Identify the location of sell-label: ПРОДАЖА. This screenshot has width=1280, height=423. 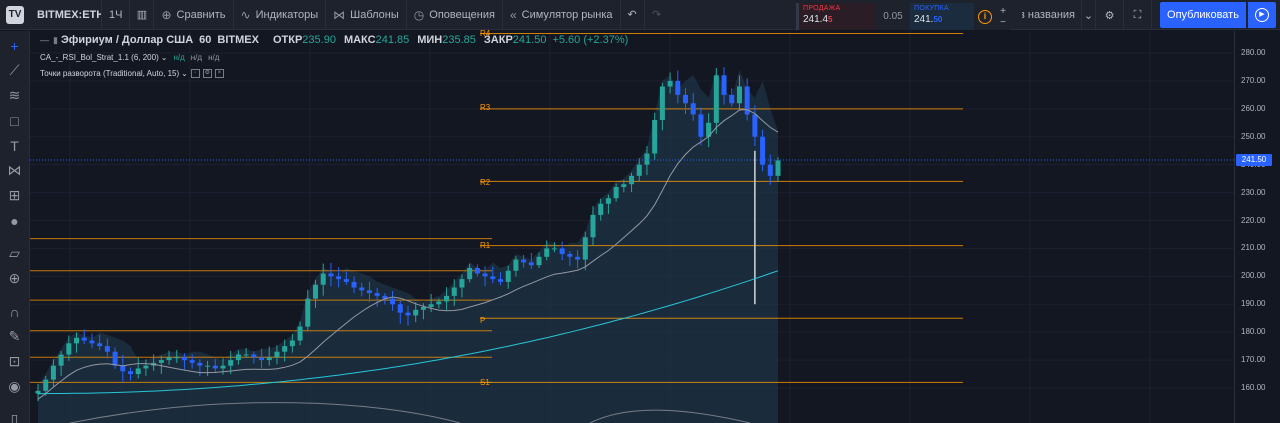
(822, 8).